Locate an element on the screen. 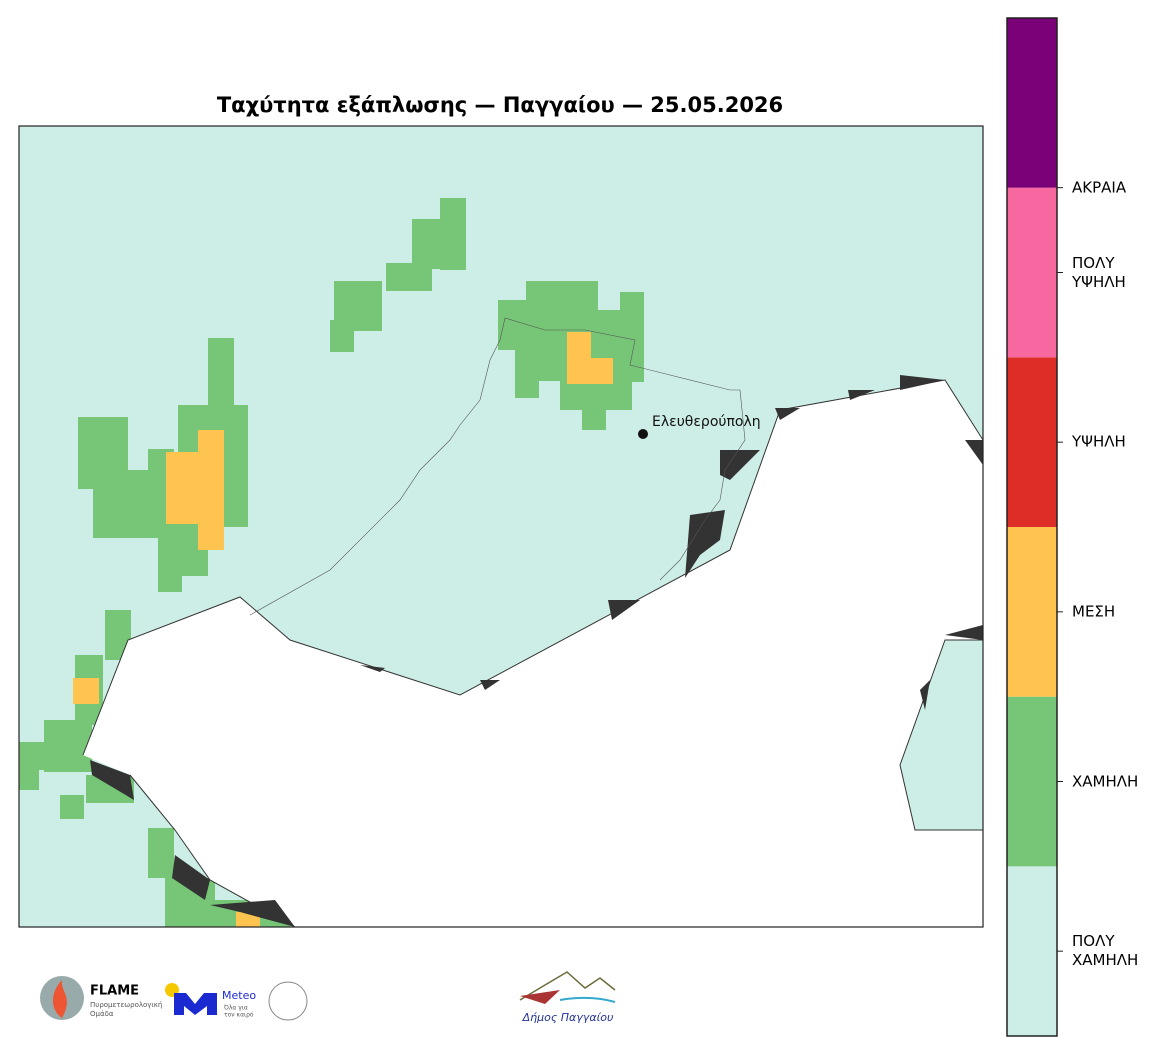 The height and width of the screenshot is (1055, 1160). meteo-subtext: Όλα για is located at coordinates (235, 1008).